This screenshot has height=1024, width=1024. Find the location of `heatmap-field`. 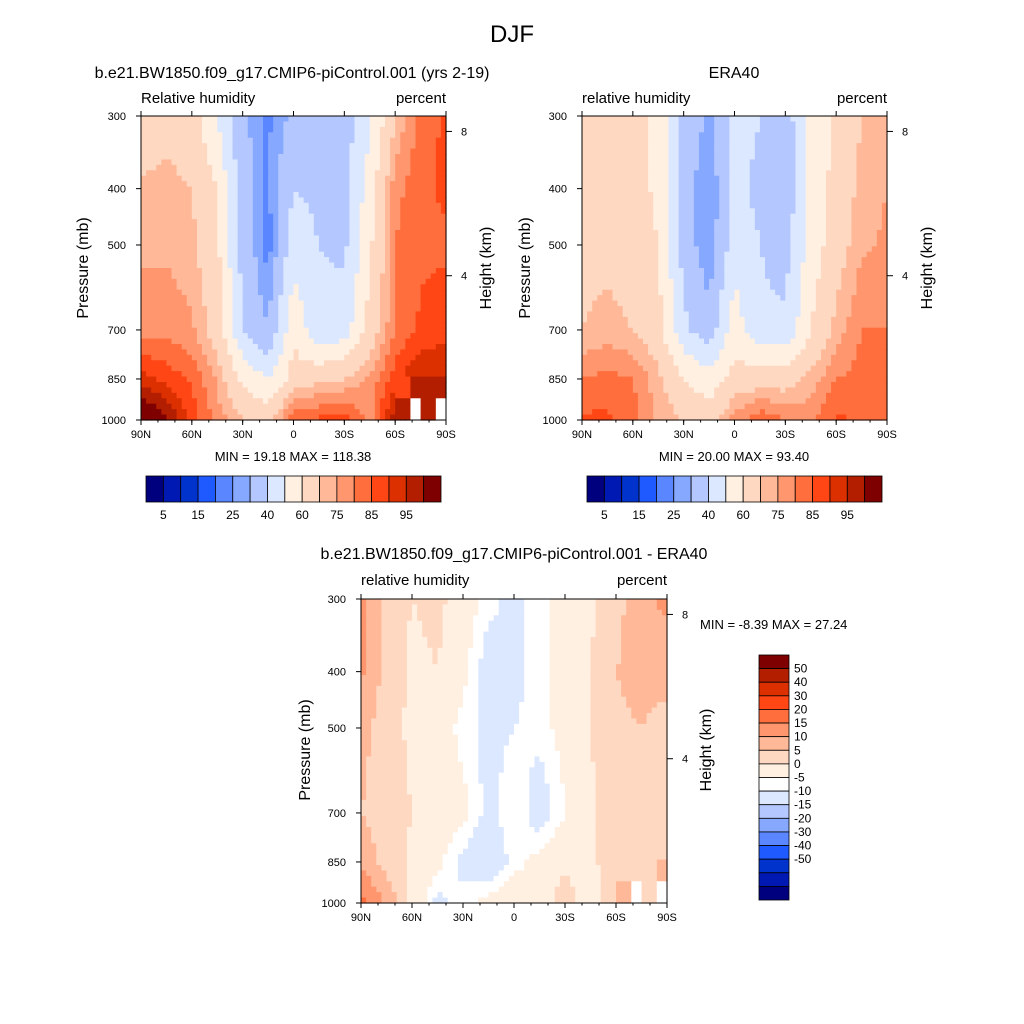

heatmap-field is located at coordinates (294, 268).